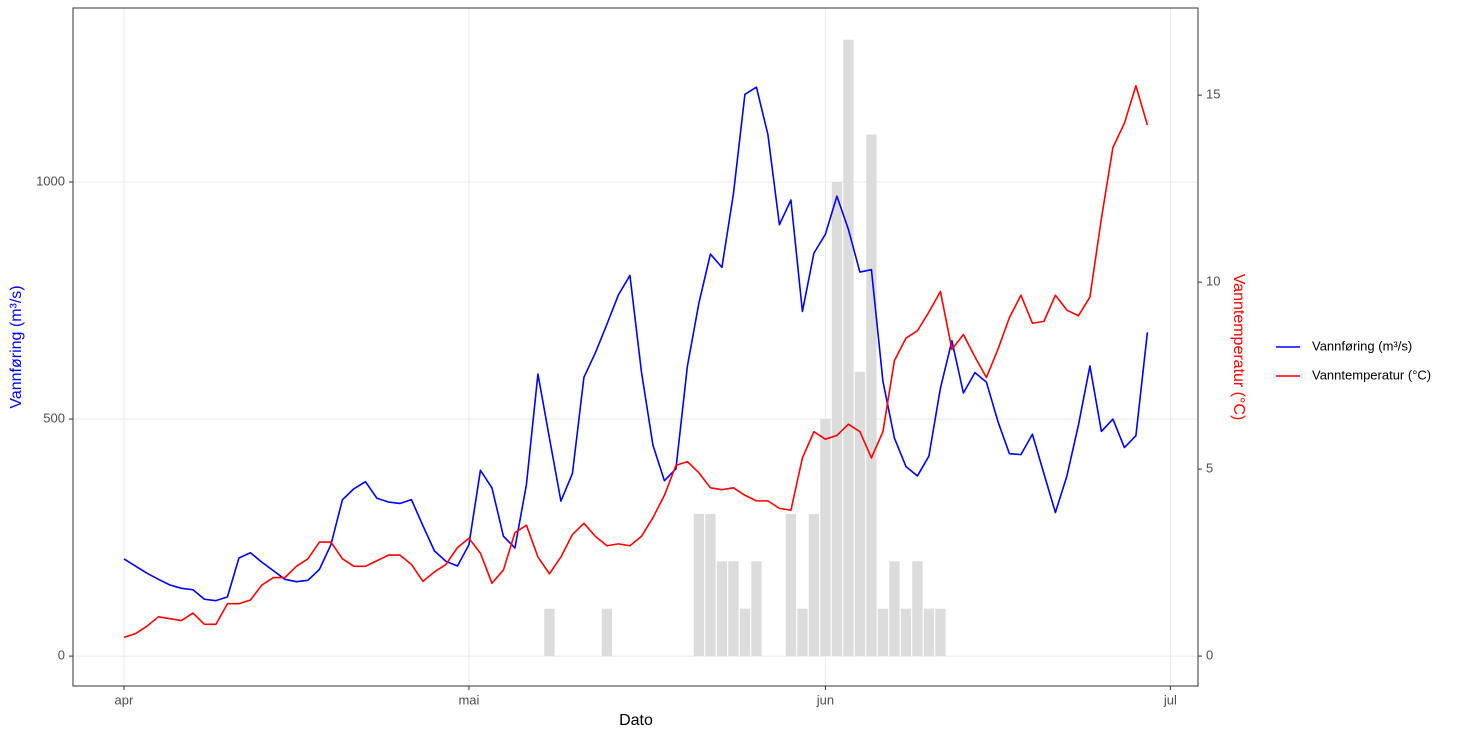  I want to click on y-axis-title: Vannføring (m³/s), so click(16, 346).